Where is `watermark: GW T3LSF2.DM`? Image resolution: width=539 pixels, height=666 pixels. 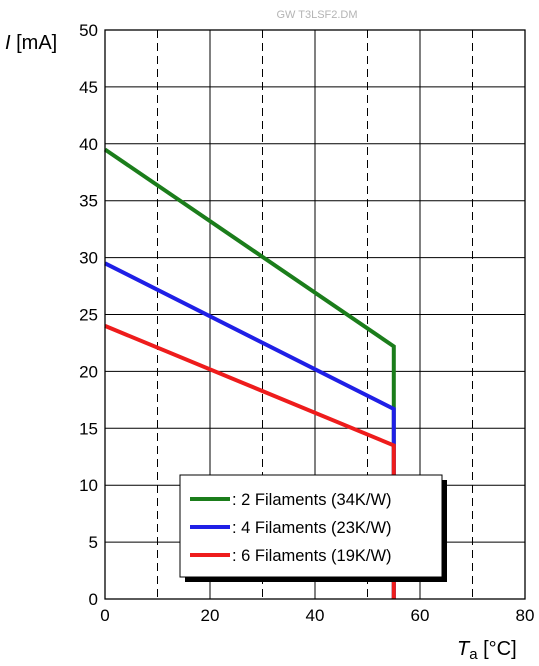 watermark: GW T3LSF2.DM is located at coordinates (316, 15).